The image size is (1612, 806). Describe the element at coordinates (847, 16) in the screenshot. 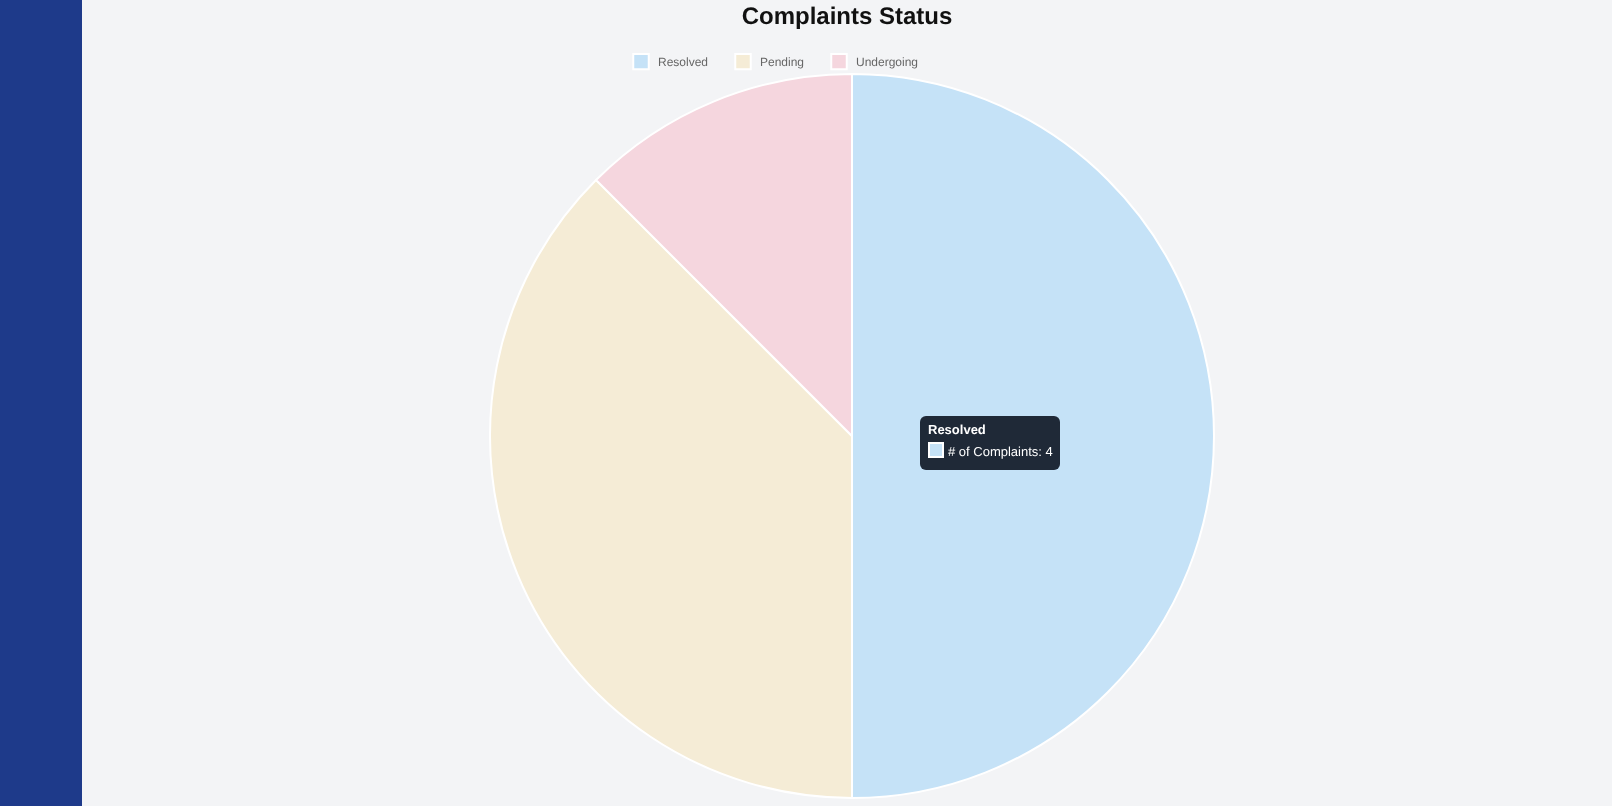

I see `chart-title: Complaints Status` at that location.